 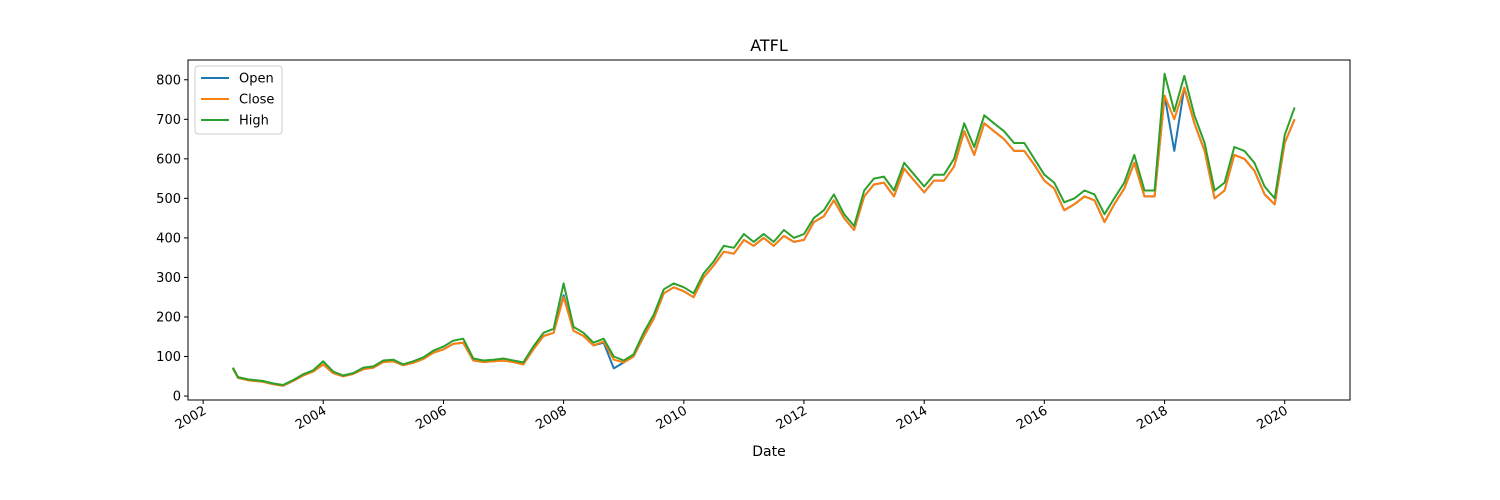 What do you see at coordinates (551, 418) in the screenshot?
I see `x-tick-label: 2008` at bounding box center [551, 418].